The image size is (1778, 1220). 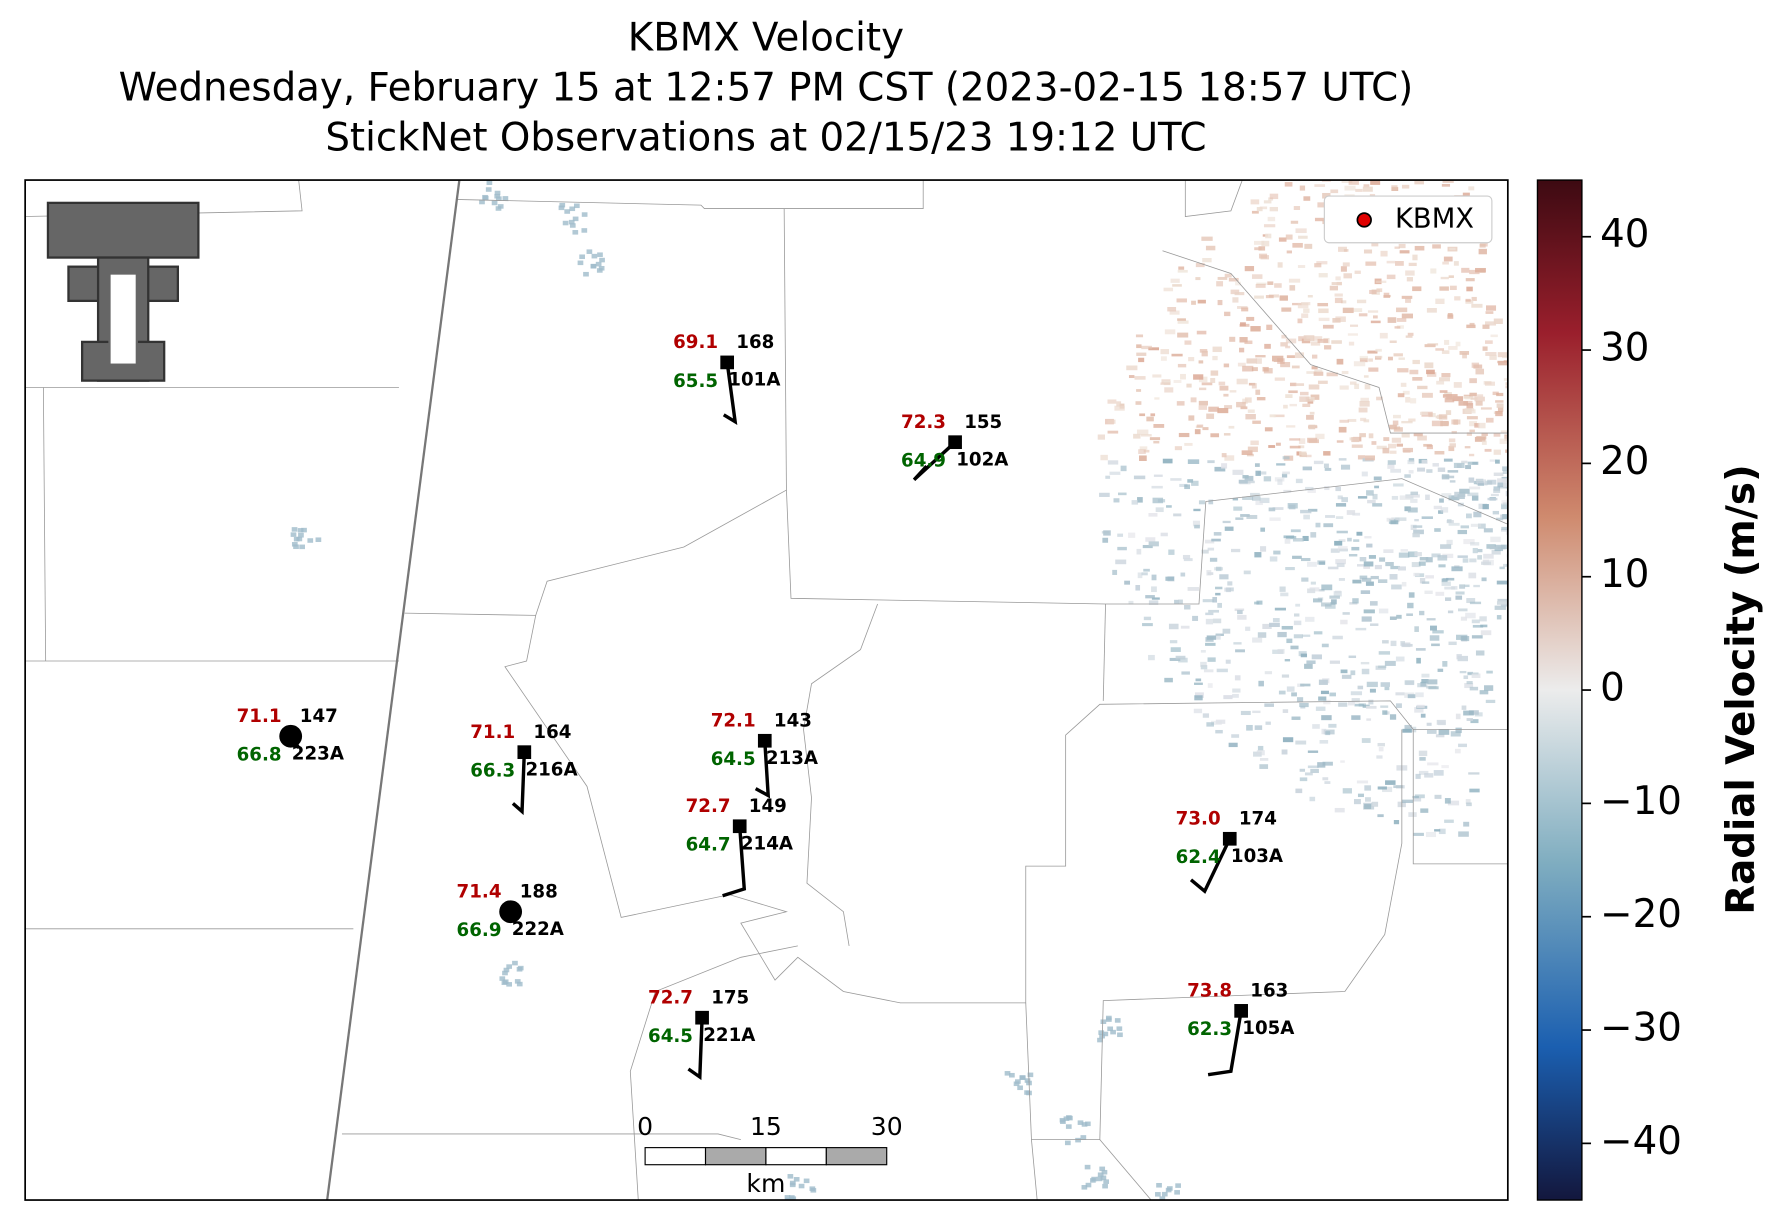 What do you see at coordinates (1257, 856) in the screenshot?
I see `station-id: 103A` at bounding box center [1257, 856].